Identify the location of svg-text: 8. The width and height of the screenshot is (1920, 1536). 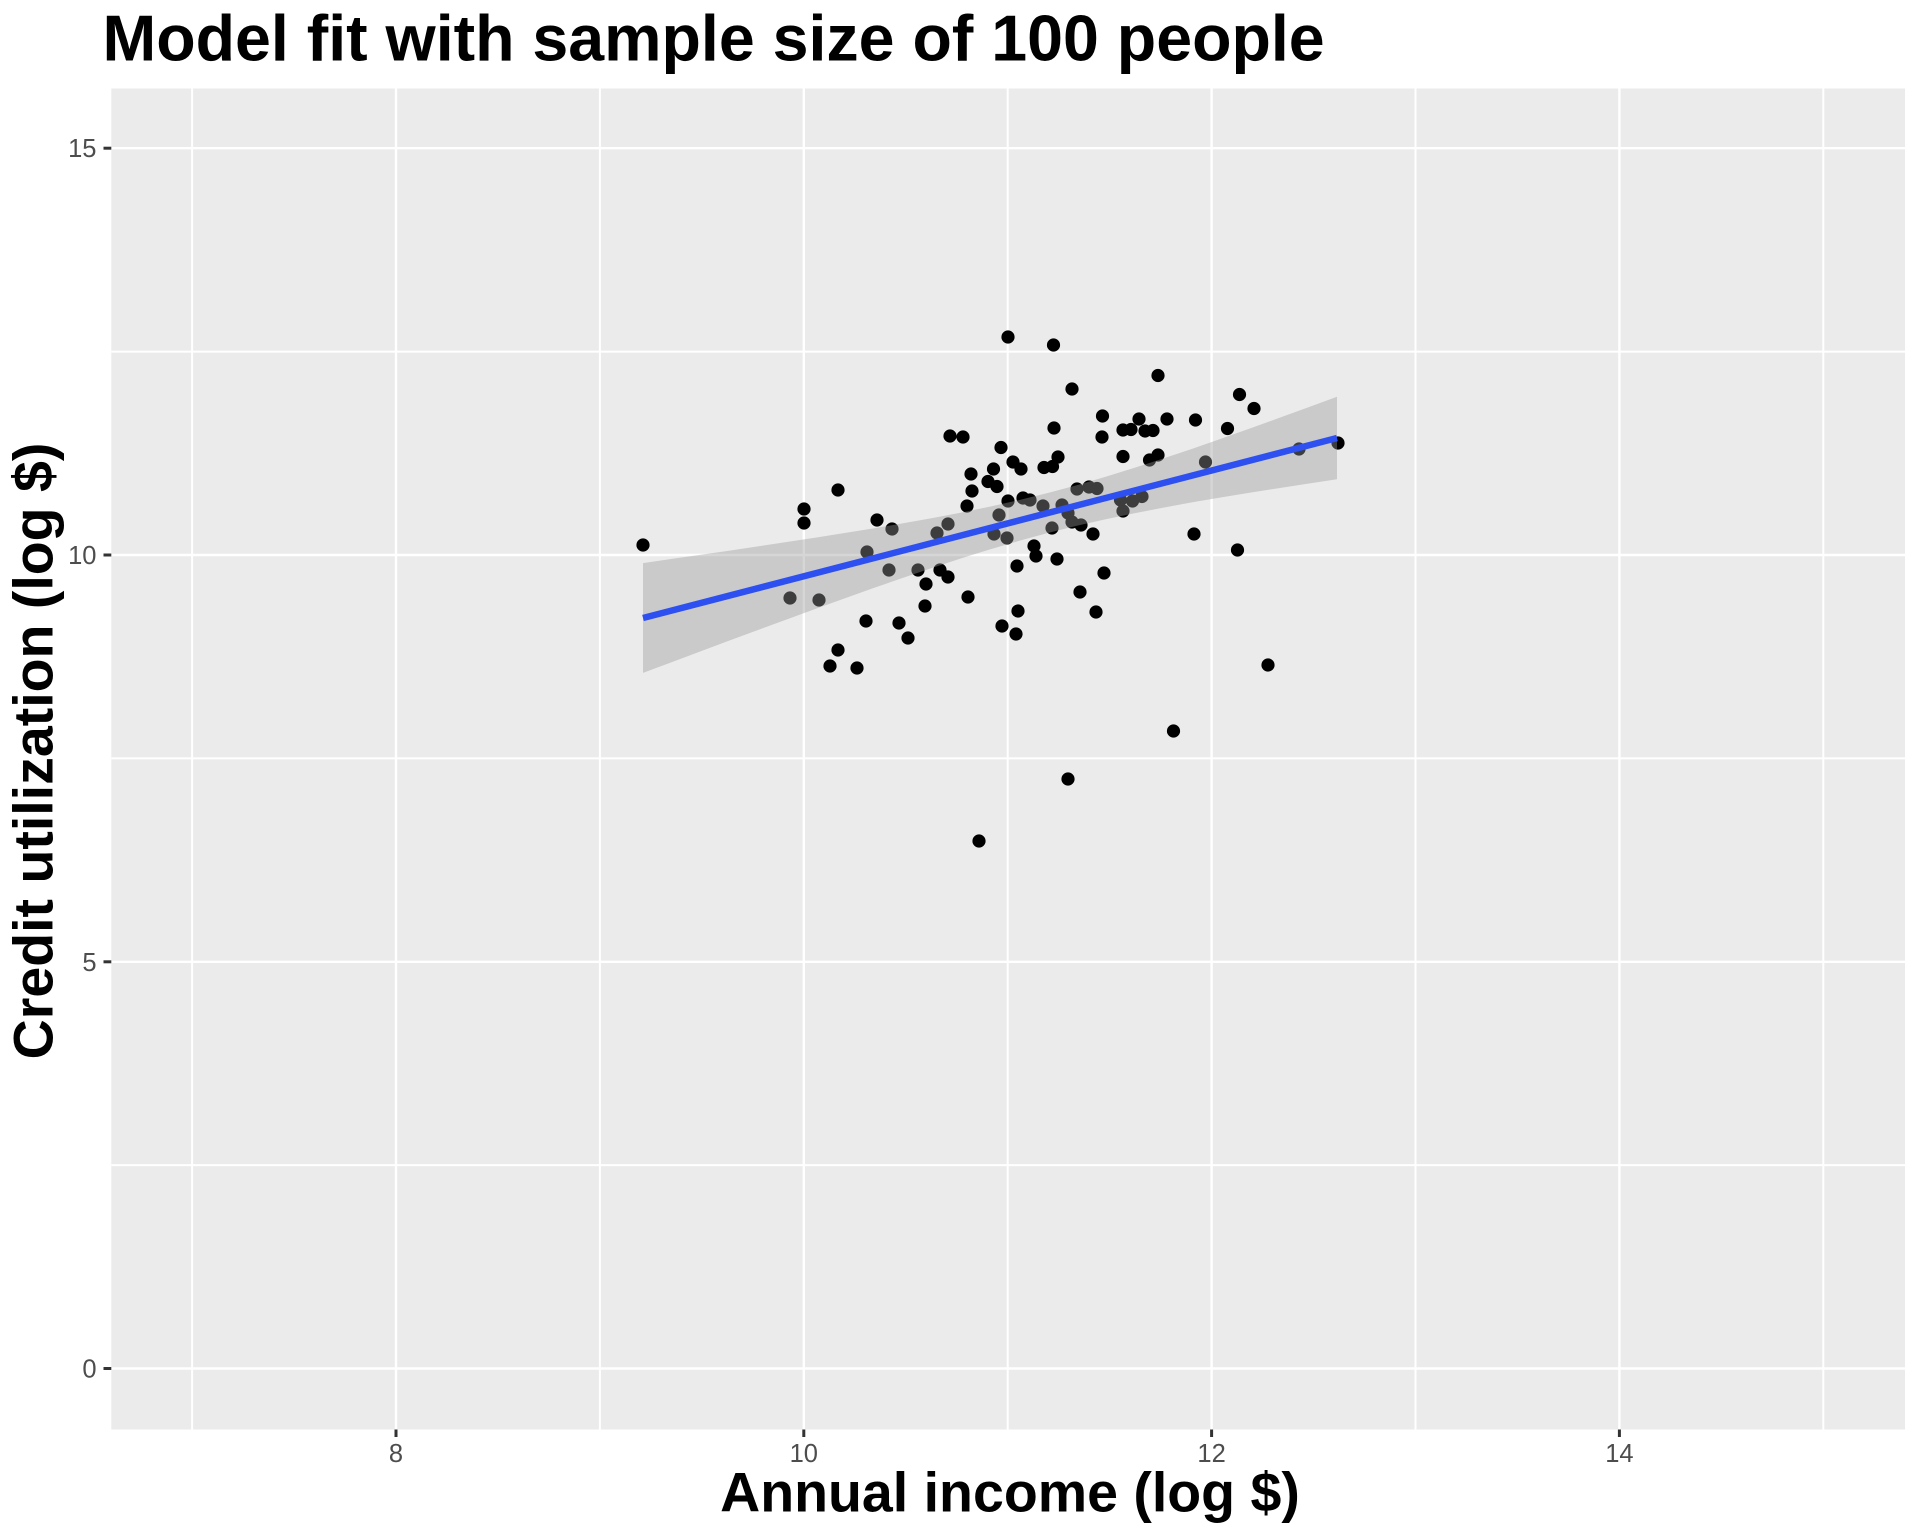
(396, 1454).